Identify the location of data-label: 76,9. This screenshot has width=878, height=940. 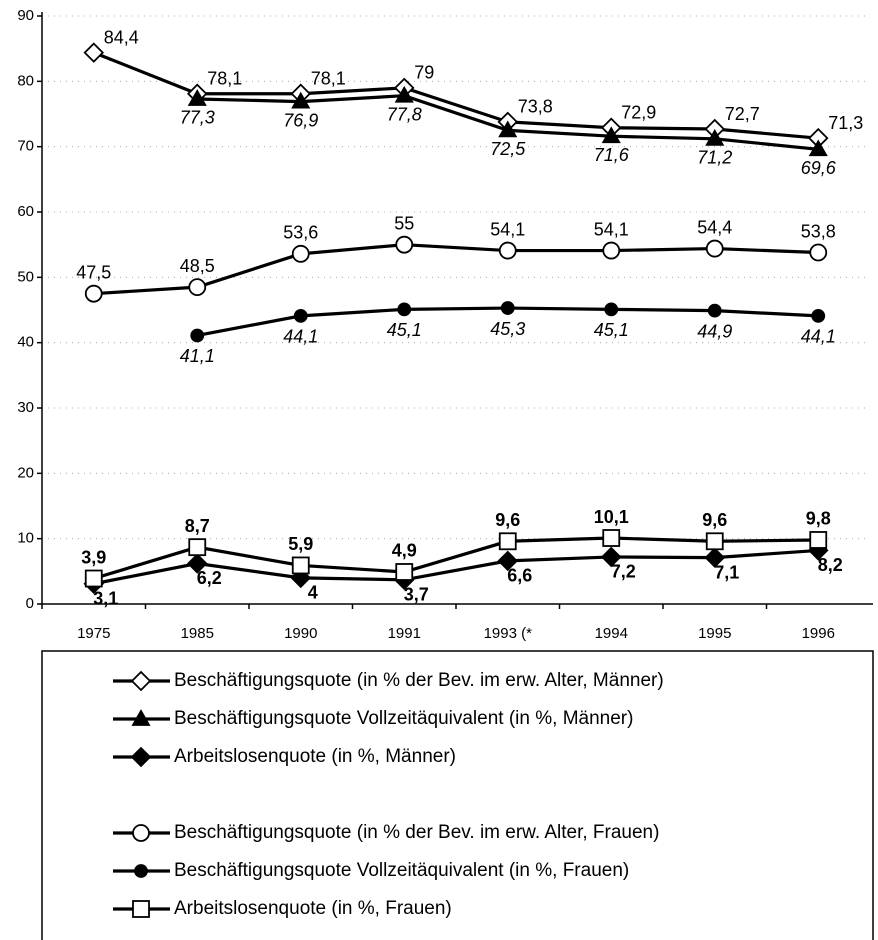
(300, 120).